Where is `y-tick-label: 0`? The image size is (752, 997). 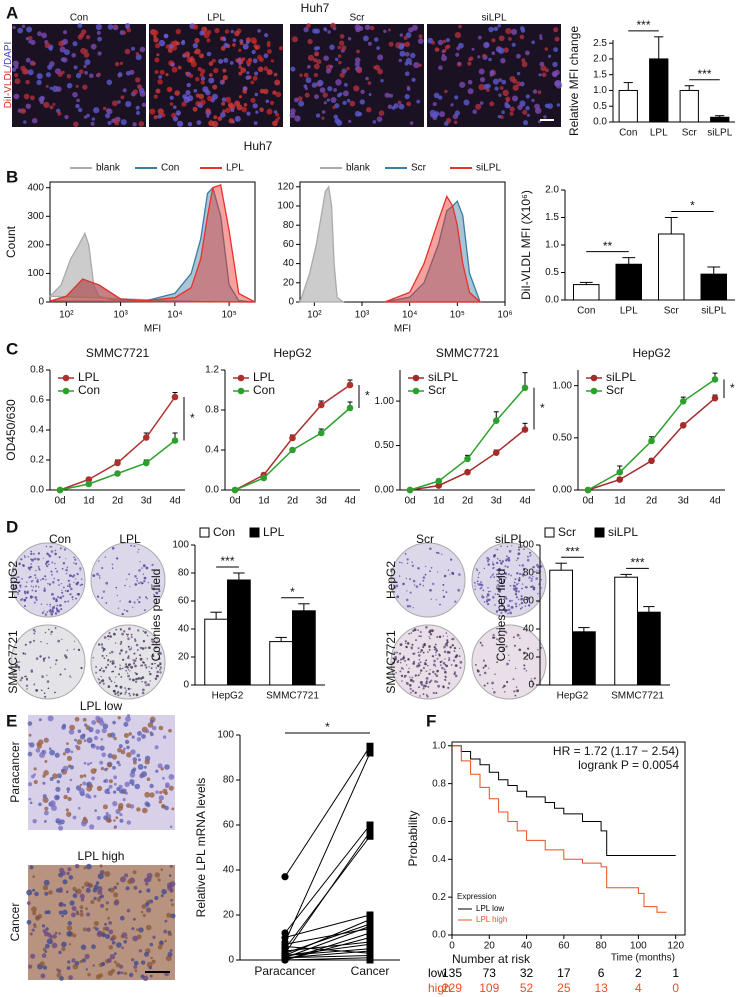
y-tick-label: 0 is located at coordinates (291, 302).